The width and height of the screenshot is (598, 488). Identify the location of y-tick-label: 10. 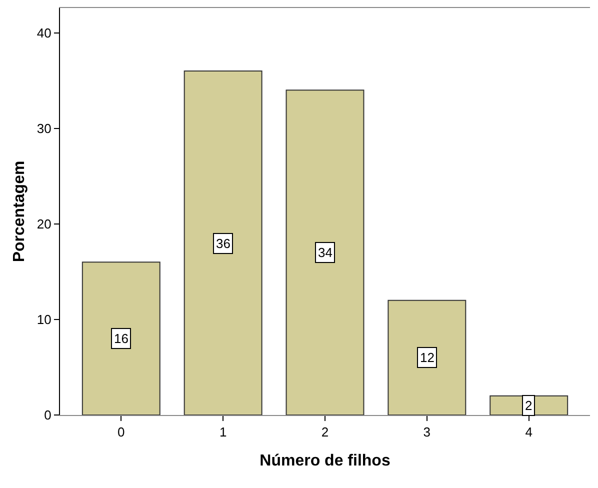
(44, 320).